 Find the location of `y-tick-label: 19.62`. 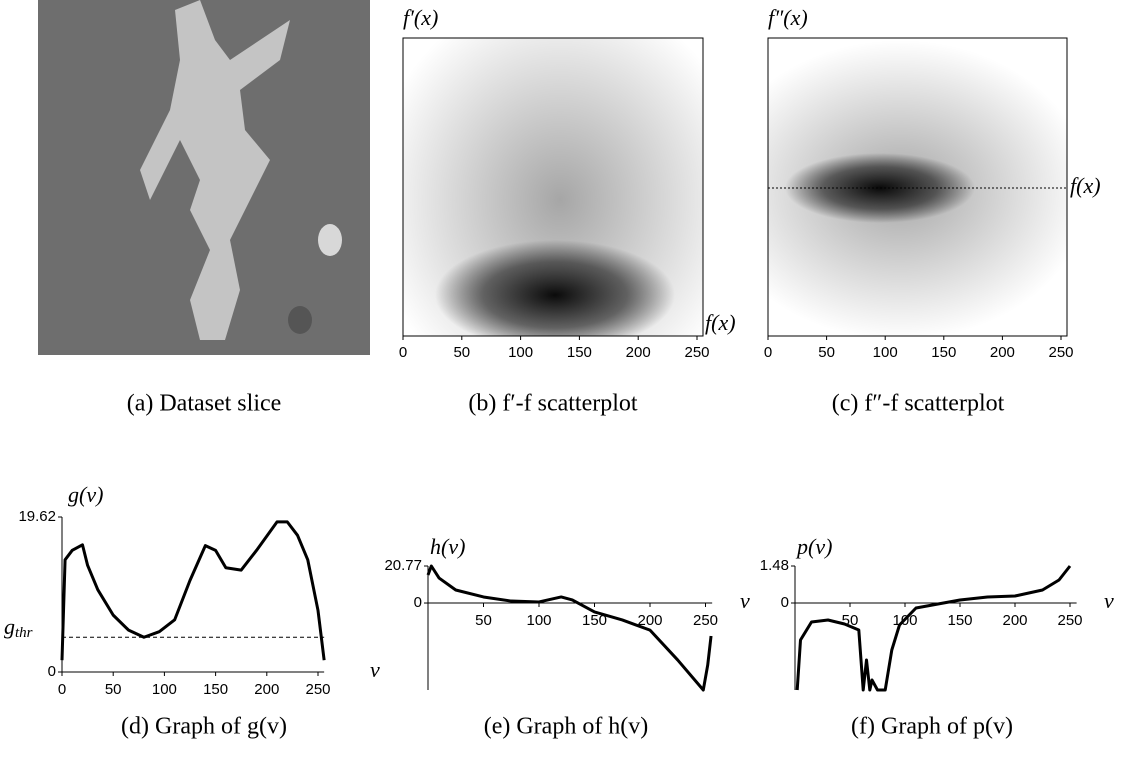

y-tick-label: 19.62 is located at coordinates (37, 516).